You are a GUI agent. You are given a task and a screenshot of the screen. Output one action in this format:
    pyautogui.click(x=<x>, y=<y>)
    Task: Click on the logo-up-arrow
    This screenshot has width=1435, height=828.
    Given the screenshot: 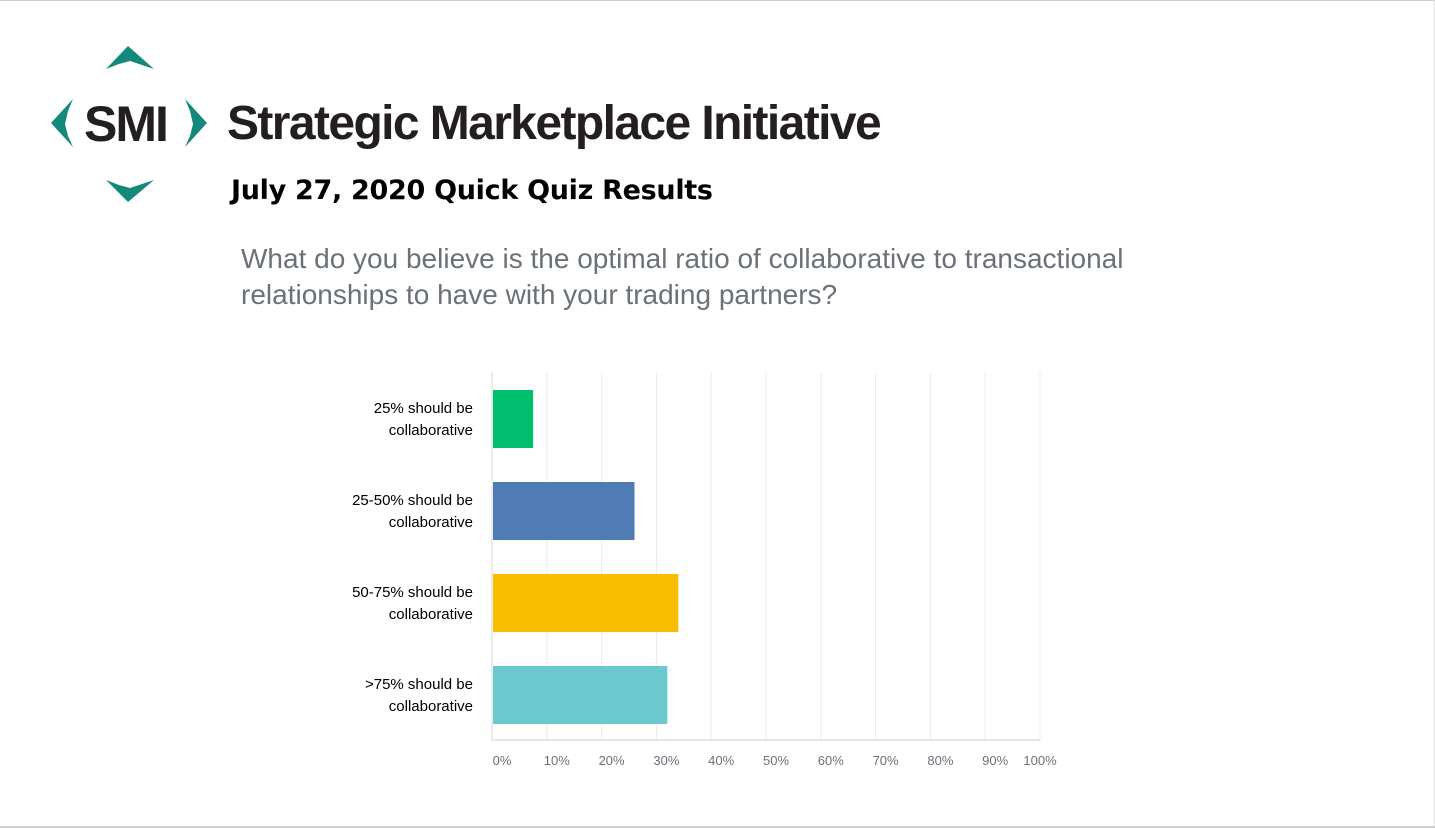 What is the action you would take?
    pyautogui.click(x=130, y=57)
    